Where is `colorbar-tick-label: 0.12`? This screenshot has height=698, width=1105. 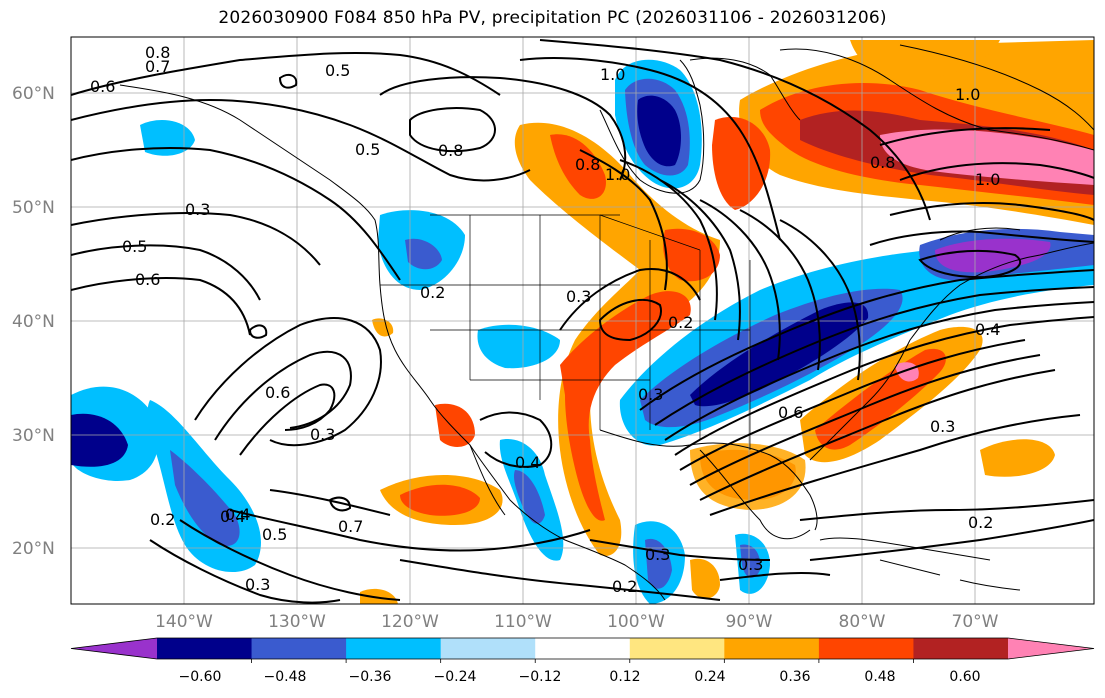
colorbar-tick-label: 0.12 is located at coordinates (624, 677).